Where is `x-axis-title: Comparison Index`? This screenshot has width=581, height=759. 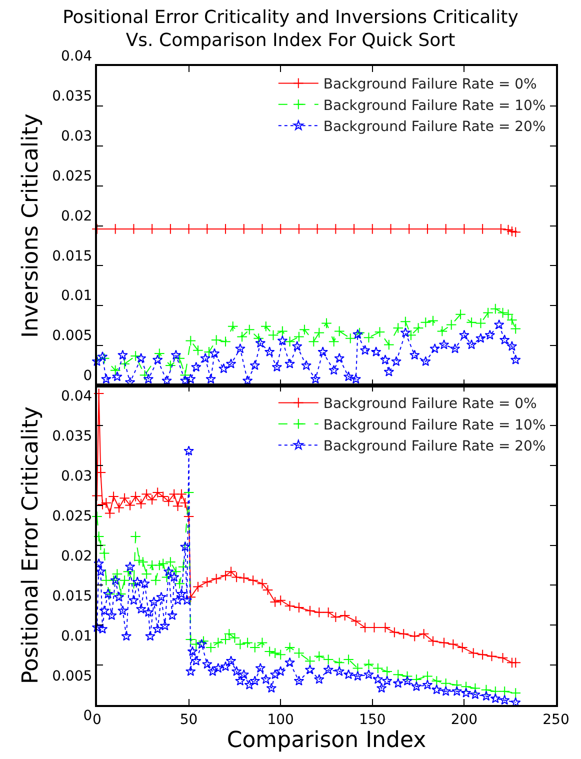 x-axis-title: Comparison Index is located at coordinates (326, 740).